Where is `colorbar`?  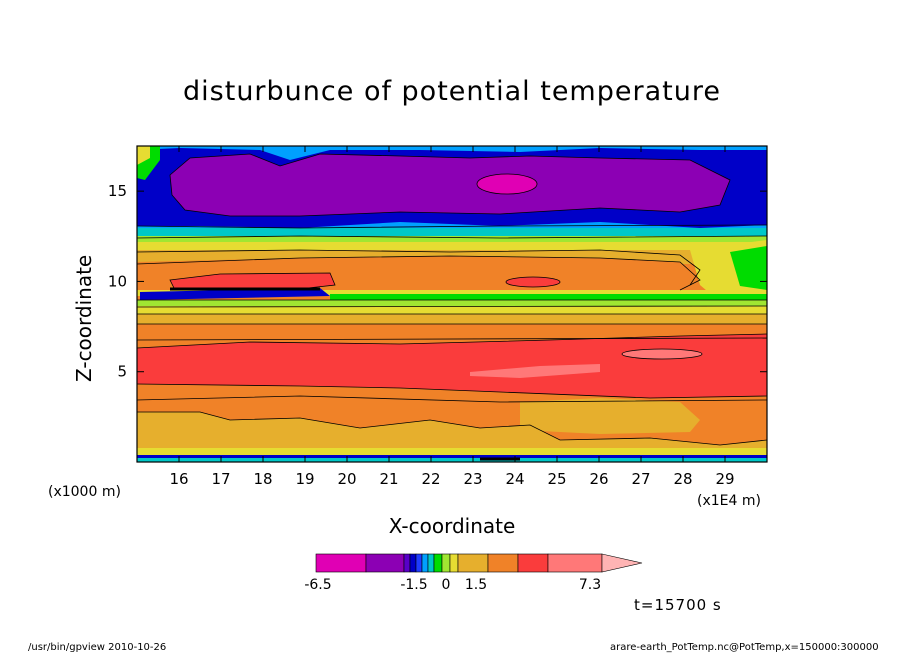
colorbar is located at coordinates (479, 563).